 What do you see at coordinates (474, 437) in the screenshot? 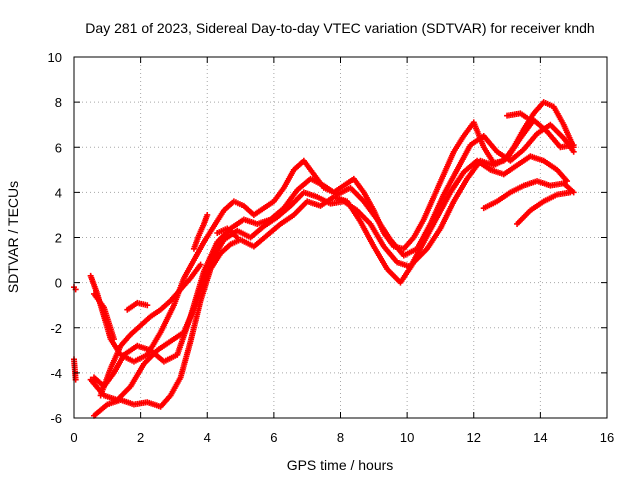
I see `x-tick-label: 12` at bounding box center [474, 437].